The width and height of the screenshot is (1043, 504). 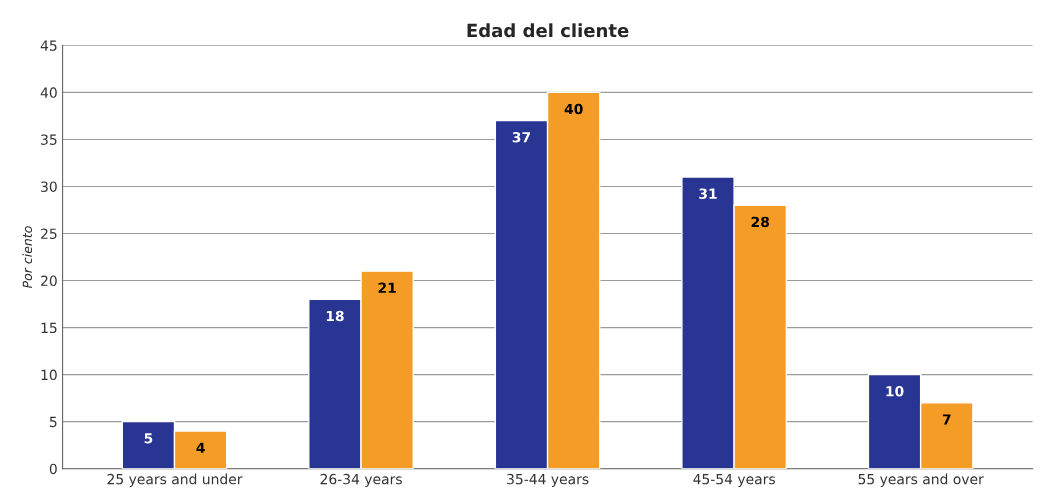 What do you see at coordinates (361, 480) in the screenshot?
I see `x-tick-label: 26-34 years` at bounding box center [361, 480].